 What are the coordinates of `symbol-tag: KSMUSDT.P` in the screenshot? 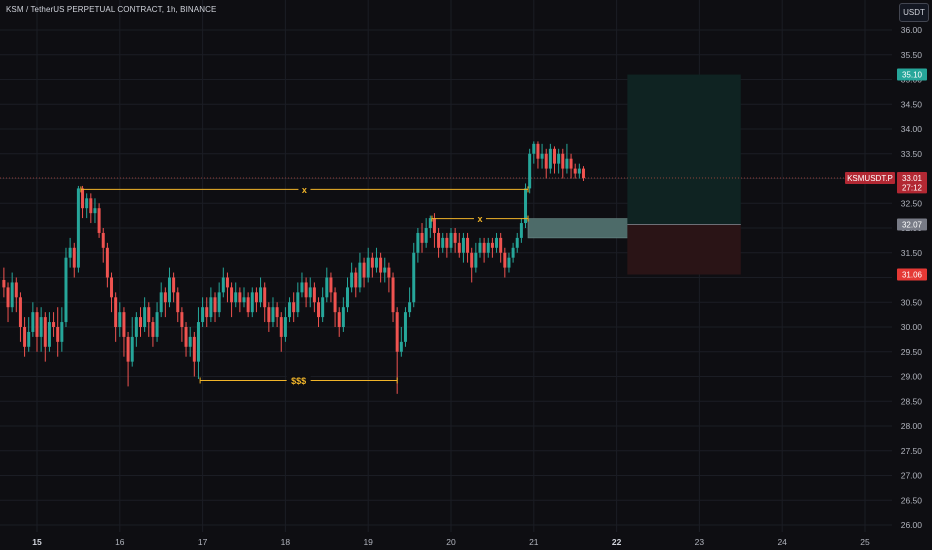 It's located at (870, 178).